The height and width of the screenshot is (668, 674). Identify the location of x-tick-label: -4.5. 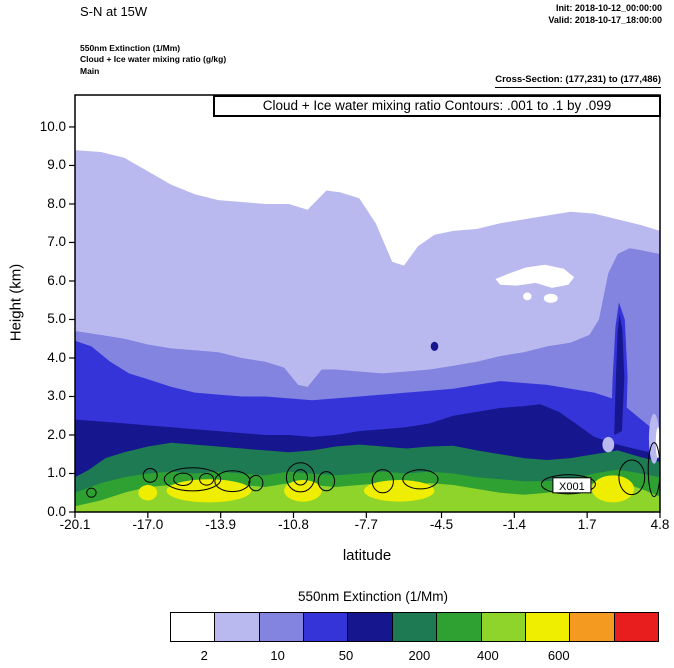
(441, 524).